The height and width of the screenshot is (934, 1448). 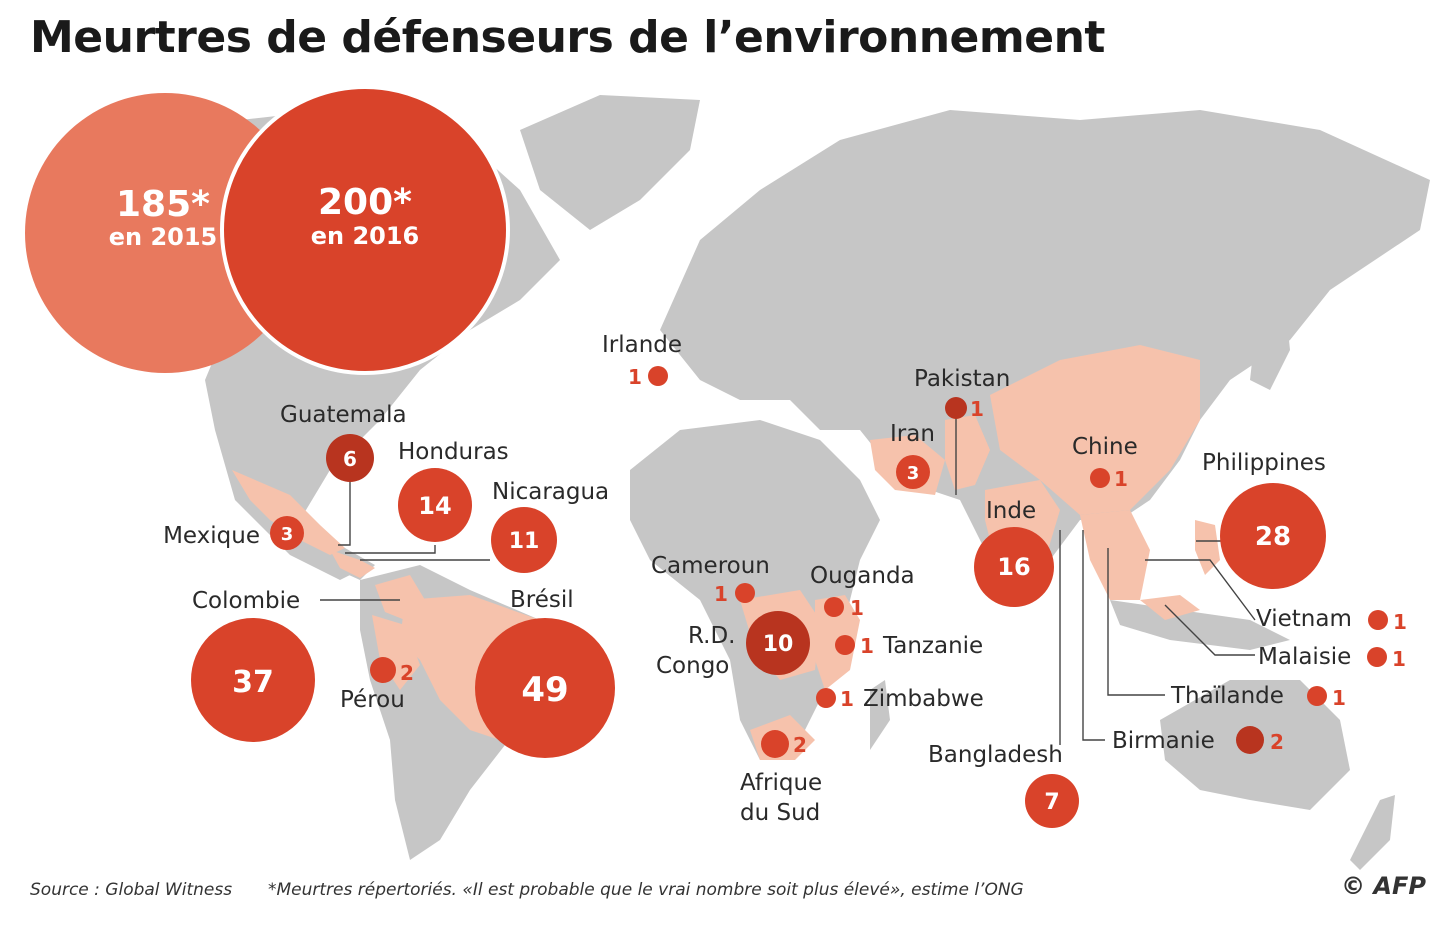 What do you see at coordinates (658, 376) in the screenshot?
I see `irlande-marker` at bounding box center [658, 376].